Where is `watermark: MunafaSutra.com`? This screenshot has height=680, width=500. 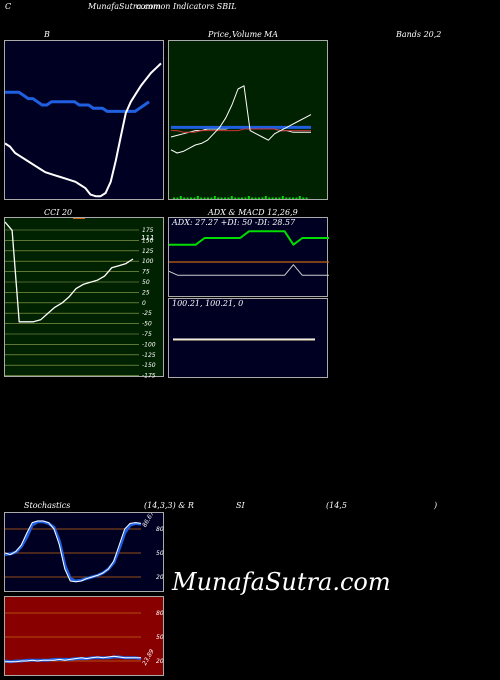
watermark: MunafaSutra.com is located at coordinates (281, 582).